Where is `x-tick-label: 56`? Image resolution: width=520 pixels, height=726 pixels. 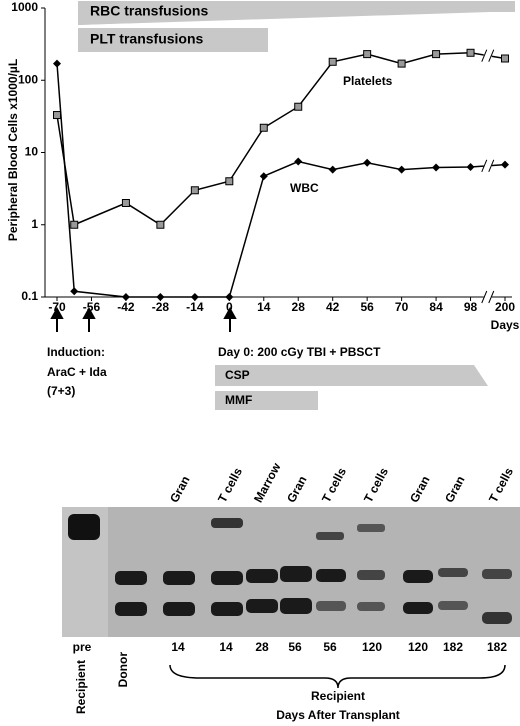
x-tick-label: 56 is located at coordinates (367, 307).